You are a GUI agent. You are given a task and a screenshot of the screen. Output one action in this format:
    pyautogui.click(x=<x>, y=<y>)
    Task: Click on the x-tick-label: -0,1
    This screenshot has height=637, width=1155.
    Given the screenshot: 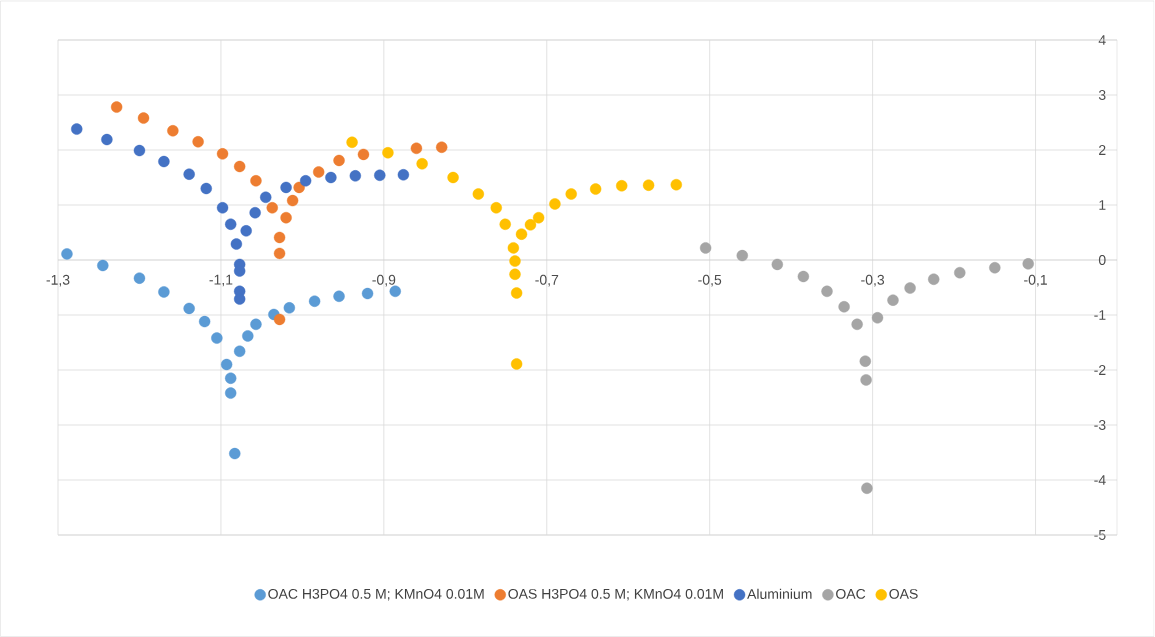 What is the action you would take?
    pyautogui.click(x=1035, y=280)
    